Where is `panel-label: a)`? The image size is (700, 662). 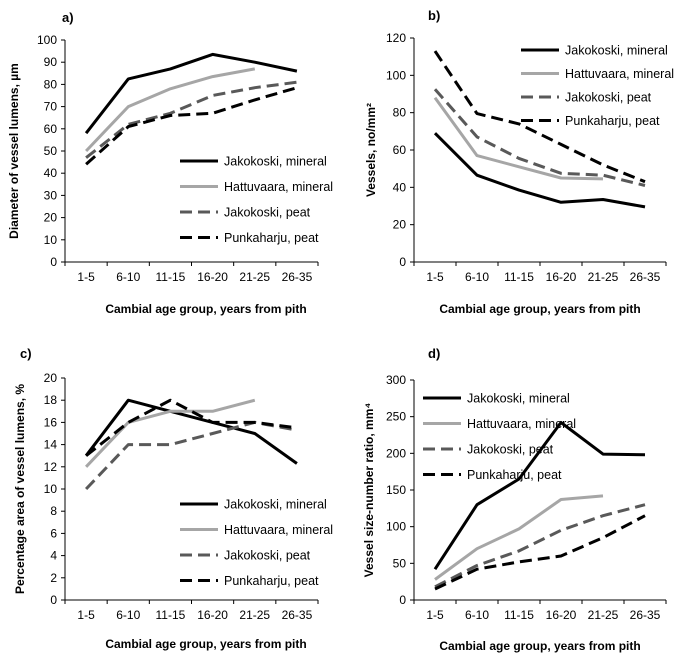
panel-label: a) is located at coordinates (68, 17).